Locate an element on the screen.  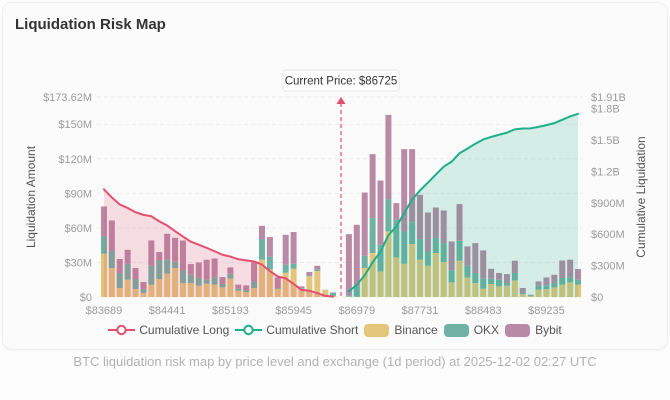
cumulative-long-line is located at coordinates (218, 243).